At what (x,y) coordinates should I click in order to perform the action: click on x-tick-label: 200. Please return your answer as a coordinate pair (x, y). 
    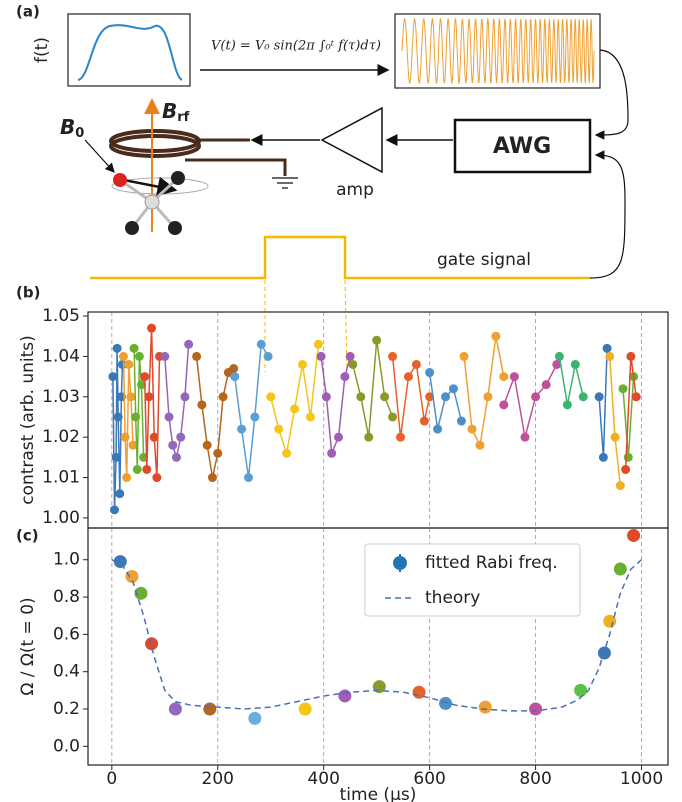
    Looking at the image, I should click on (218, 779).